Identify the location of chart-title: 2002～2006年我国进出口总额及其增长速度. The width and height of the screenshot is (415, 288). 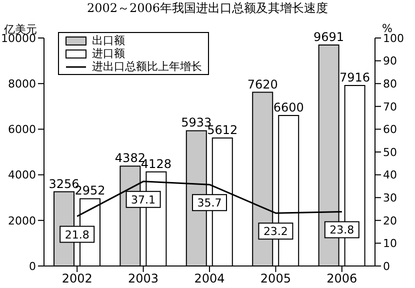
(208, 8).